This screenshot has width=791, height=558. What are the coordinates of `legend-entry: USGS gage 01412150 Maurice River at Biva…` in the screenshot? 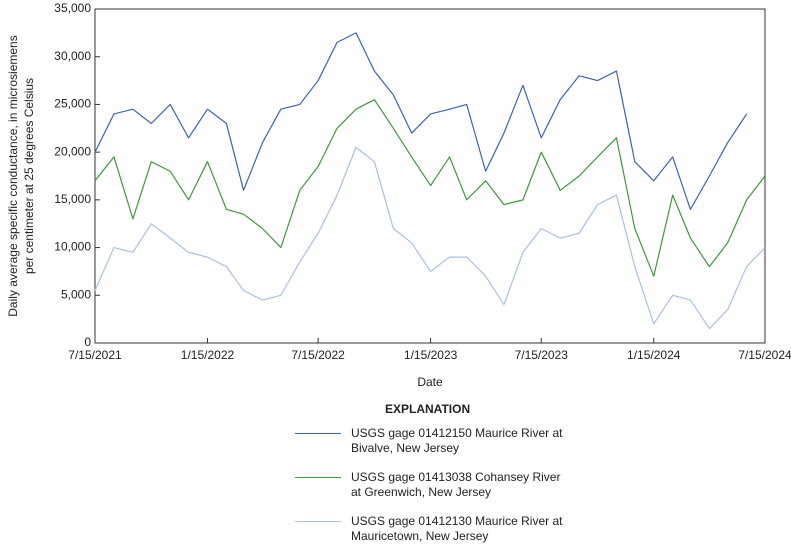 It's located at (445, 441).